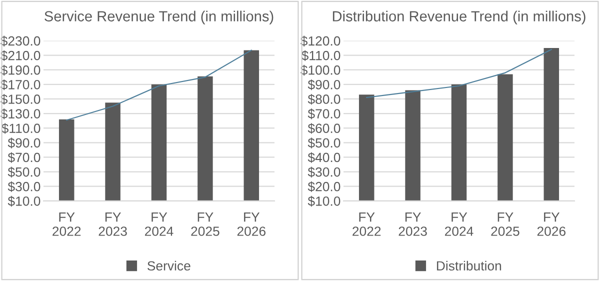  What do you see at coordinates (20, 55) in the screenshot?
I see `y-tick-label: $210.0` at bounding box center [20, 55].